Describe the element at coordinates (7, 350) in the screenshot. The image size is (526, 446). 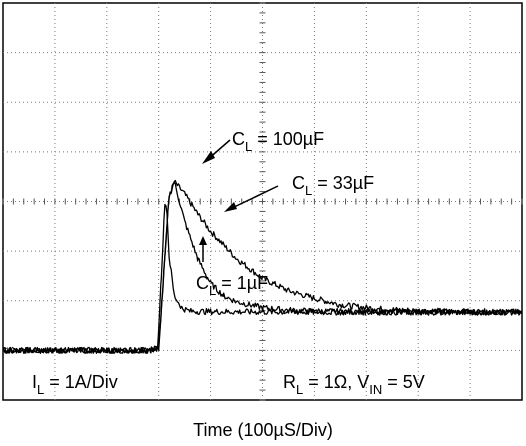
I see `channel-number: 1` at that location.